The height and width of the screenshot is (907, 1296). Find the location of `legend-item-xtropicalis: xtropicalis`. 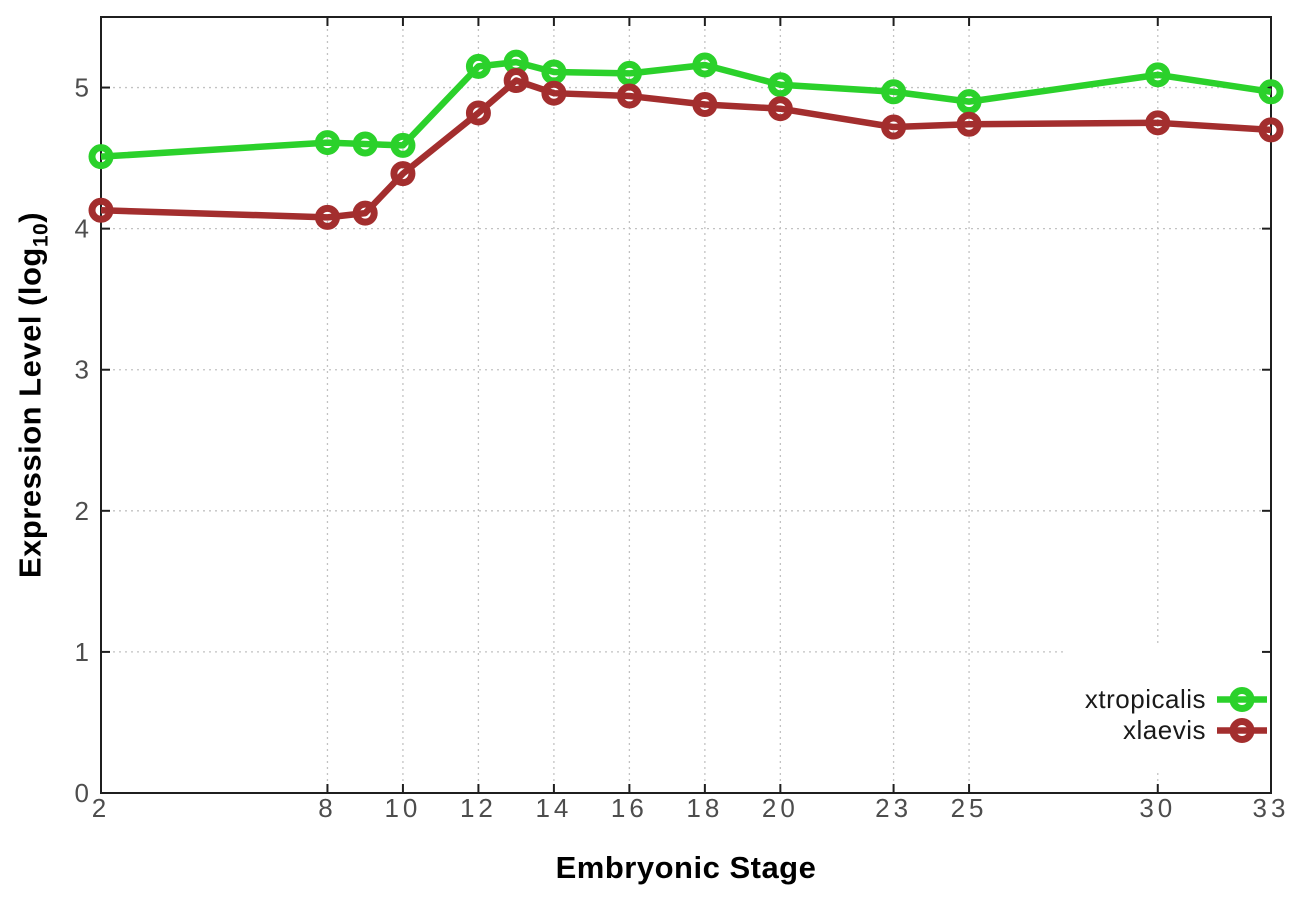

legend-item-xtropicalis: xtropicalis is located at coordinates (1176, 699).